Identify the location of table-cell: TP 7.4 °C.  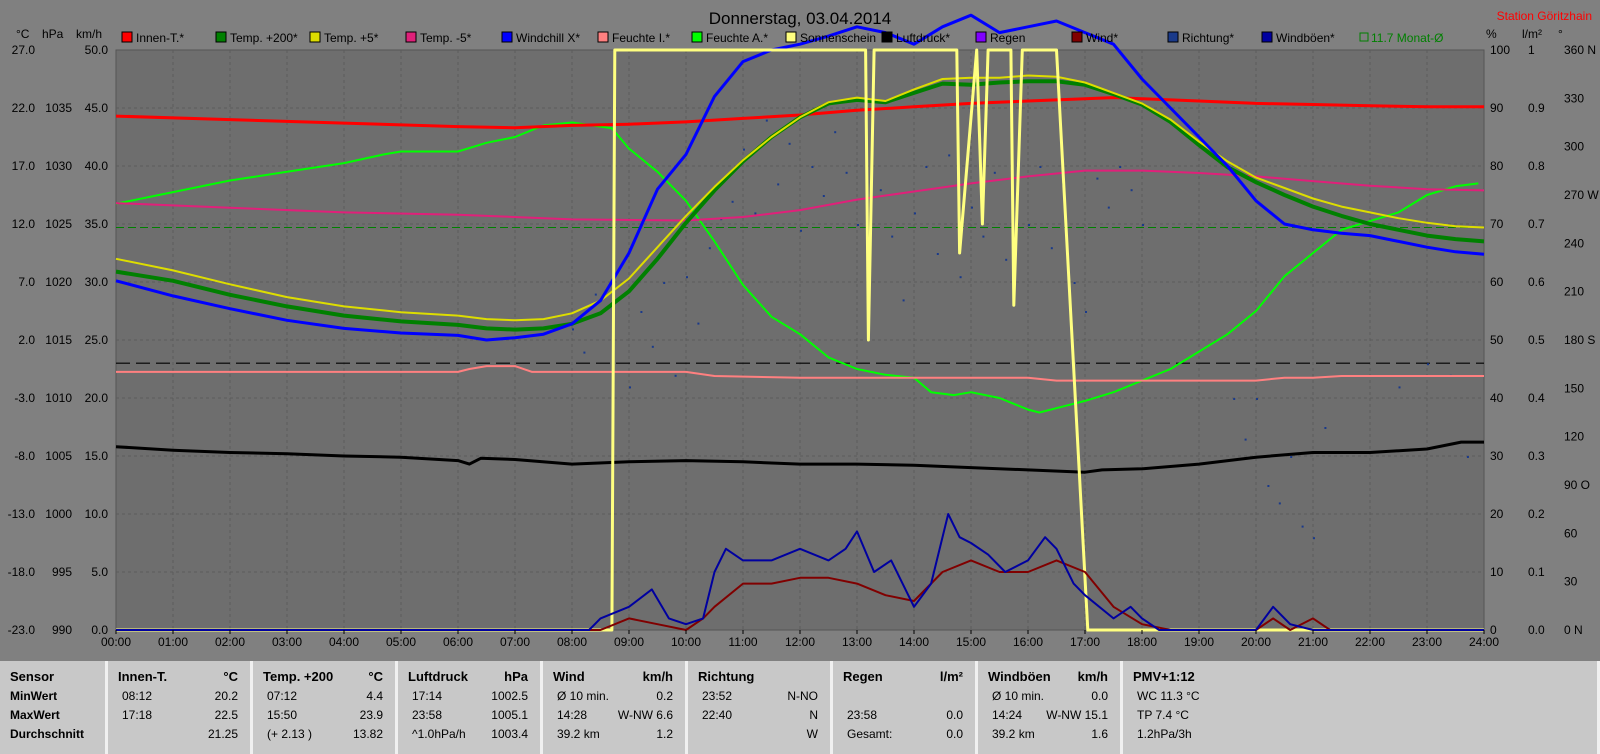
(1163, 715).